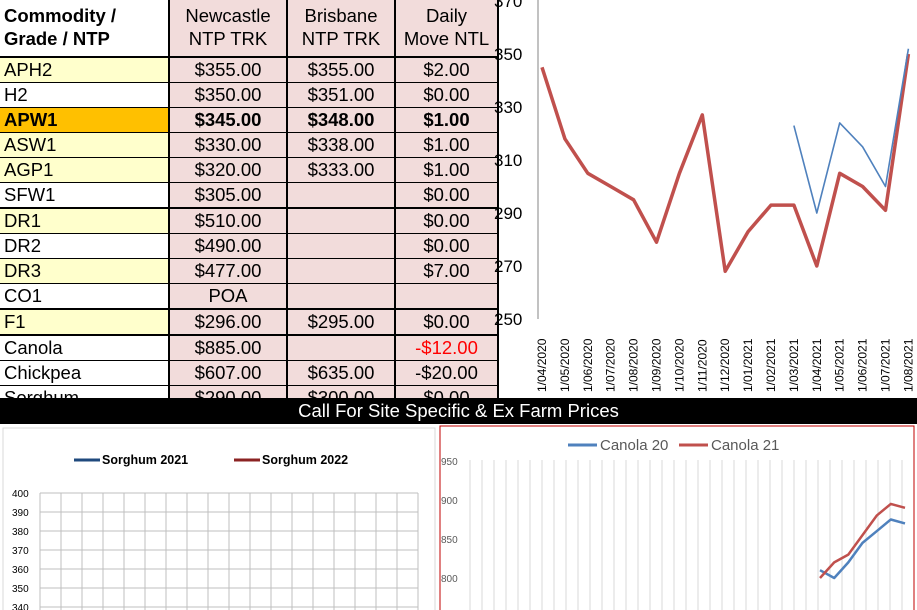 Image resolution: width=917 pixels, height=610 pixels. I want to click on x-tick-label: 1/07/2020, so click(611, 365).